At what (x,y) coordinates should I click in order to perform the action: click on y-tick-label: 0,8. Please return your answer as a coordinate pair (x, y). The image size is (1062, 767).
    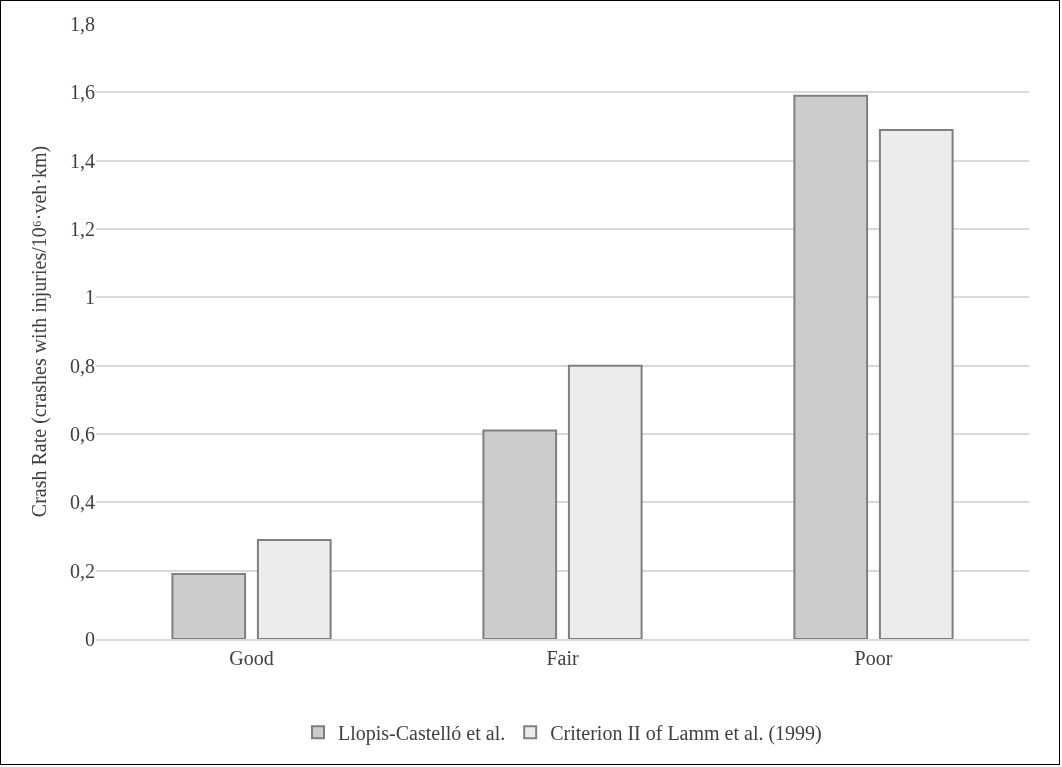
    Looking at the image, I should click on (82, 365).